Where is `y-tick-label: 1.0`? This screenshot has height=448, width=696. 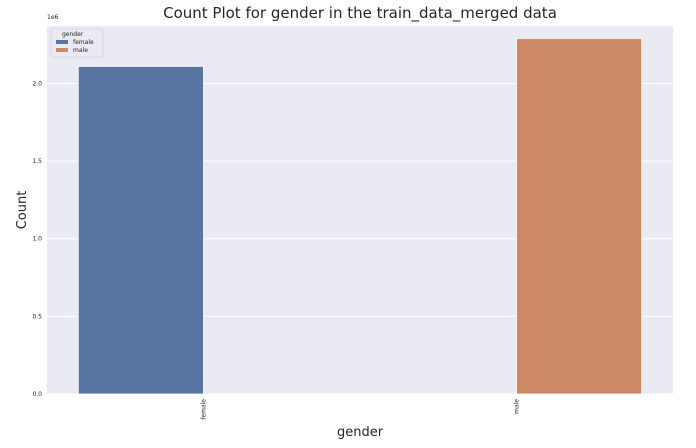
y-tick-label: 1.0 is located at coordinates (37, 239).